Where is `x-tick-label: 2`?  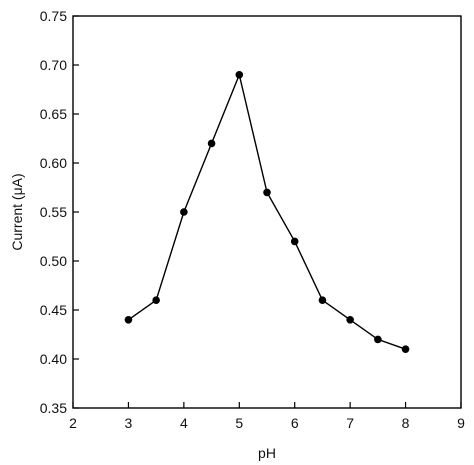
x-tick-label: 2 is located at coordinates (73, 423).